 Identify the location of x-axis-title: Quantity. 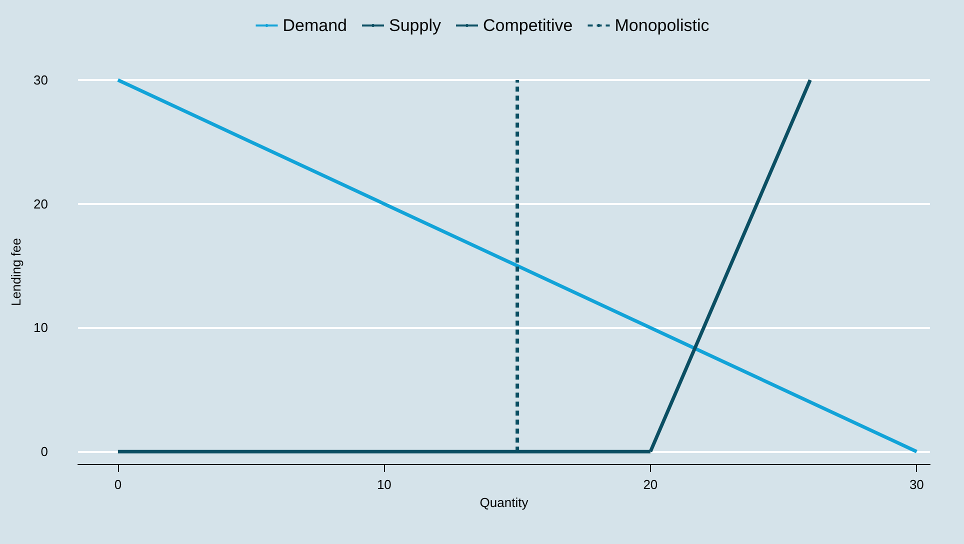
(504, 502).